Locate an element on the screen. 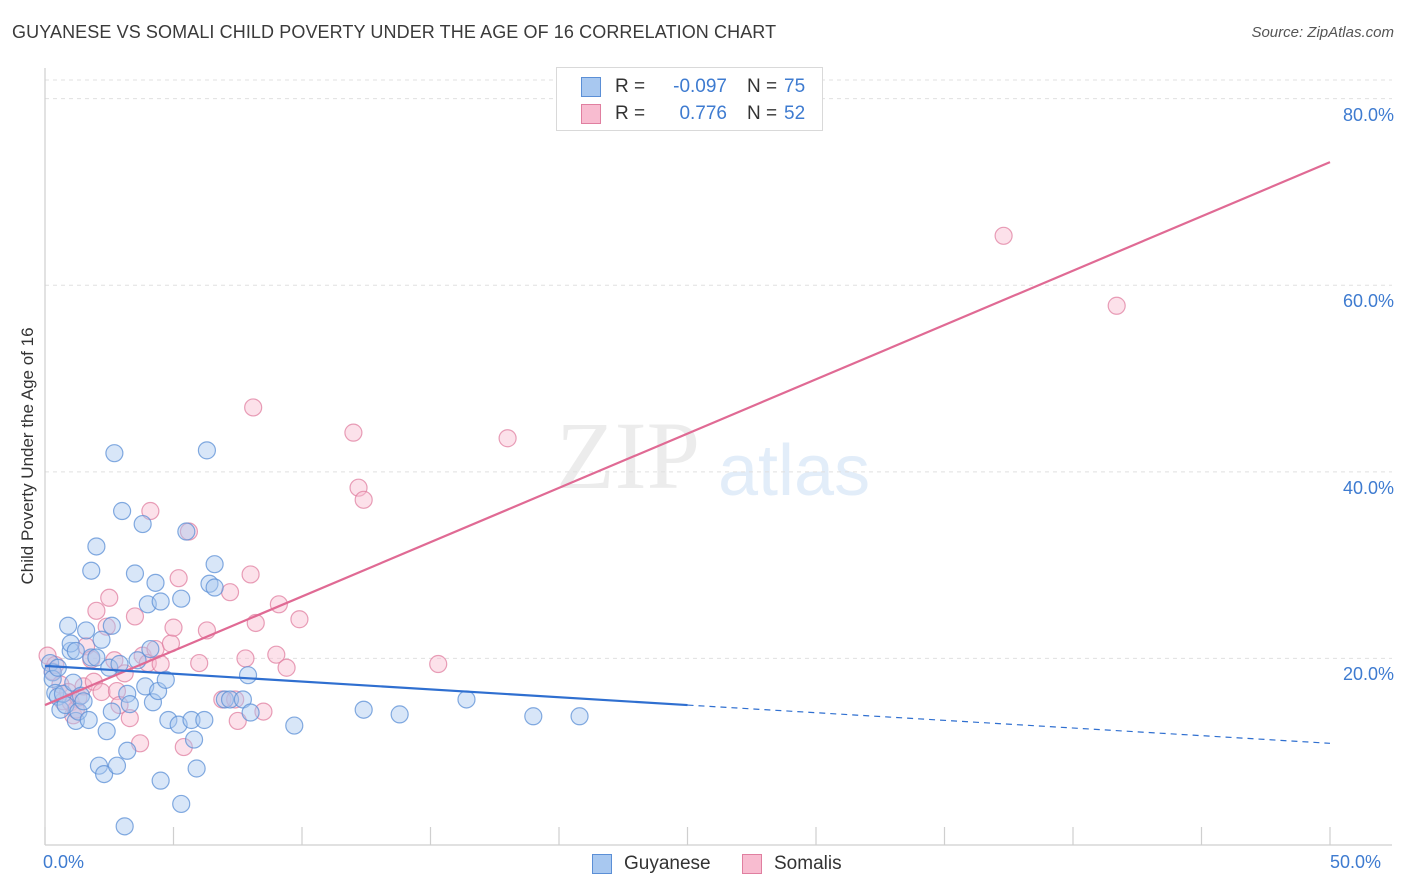 Image resolution: width=1406 pixels, height=892 pixels. legend-row-somalis: R = 0.776 N = 52 is located at coordinates (693, 114).